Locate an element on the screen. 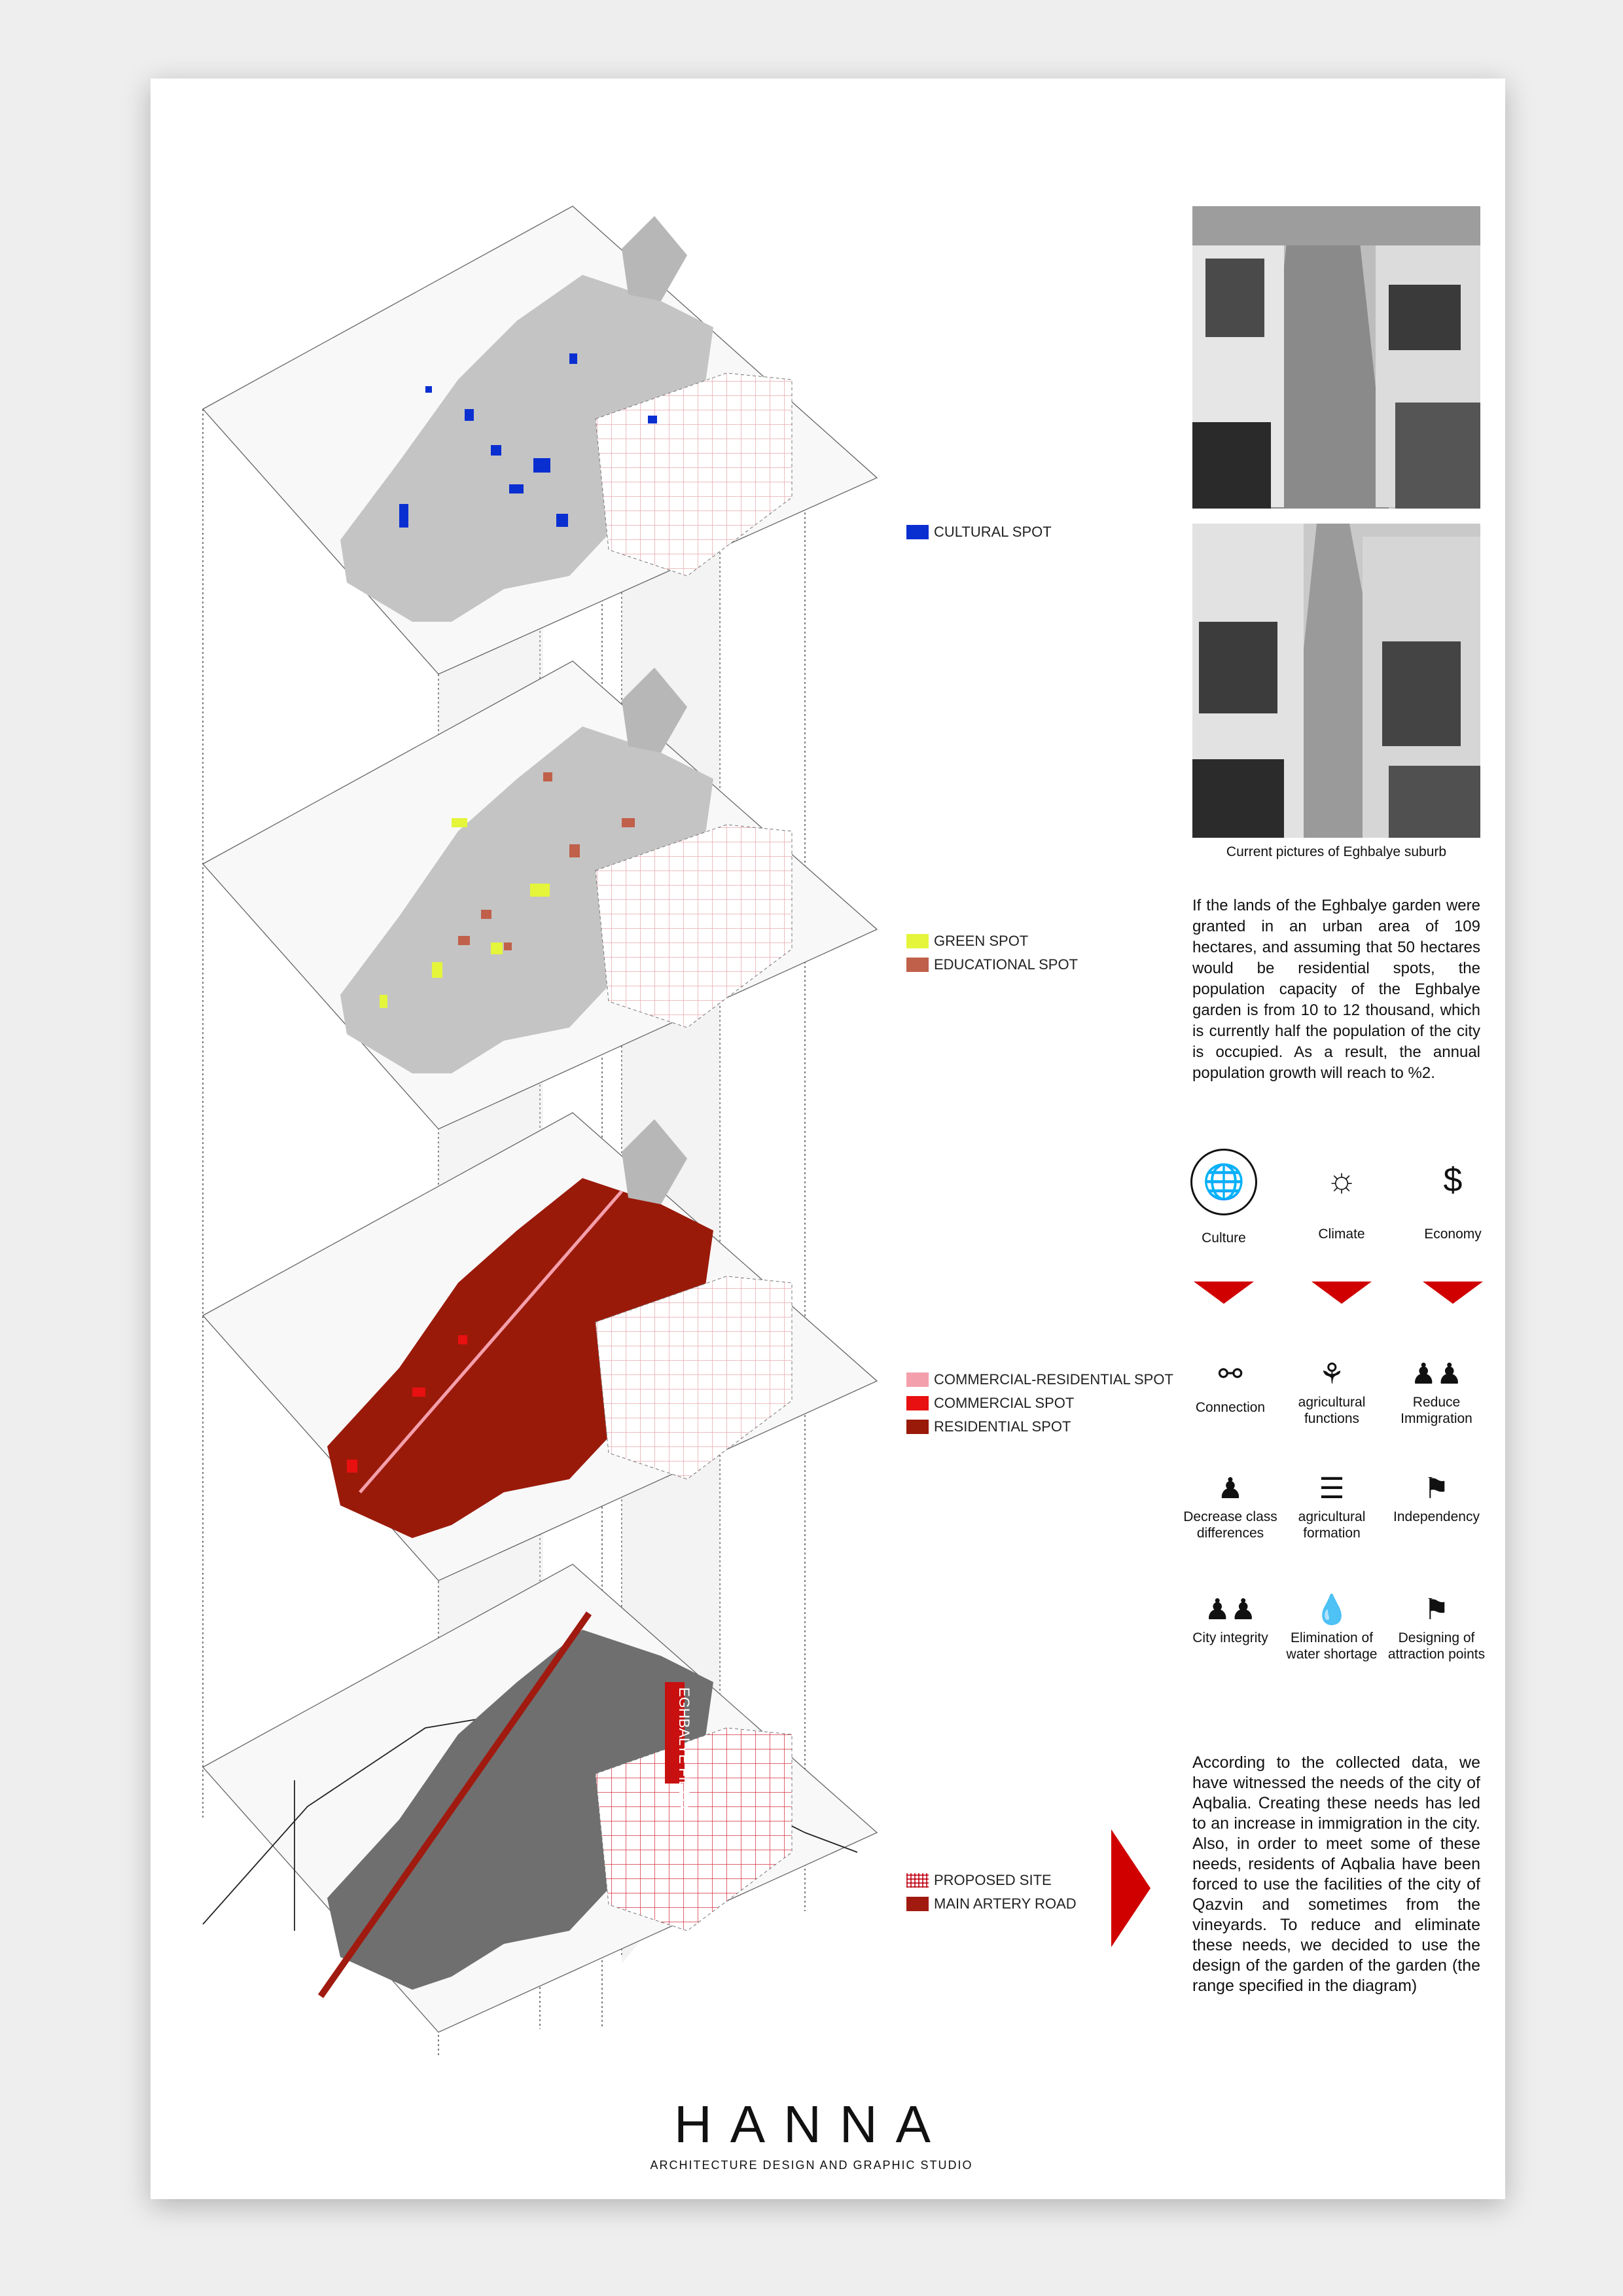 The width and height of the screenshot is (1623, 2296). layer-green-educational is located at coordinates (540, 895).